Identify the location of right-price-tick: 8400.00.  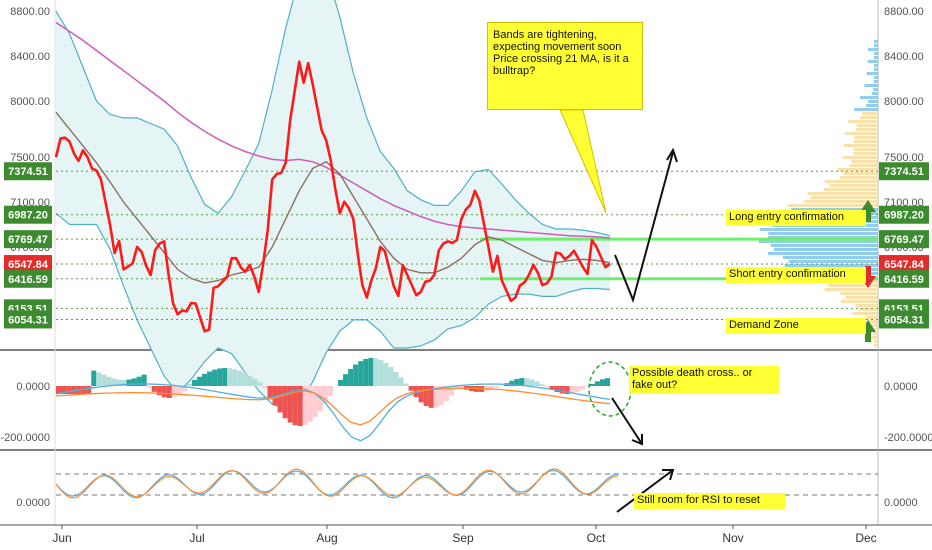
(904, 57).